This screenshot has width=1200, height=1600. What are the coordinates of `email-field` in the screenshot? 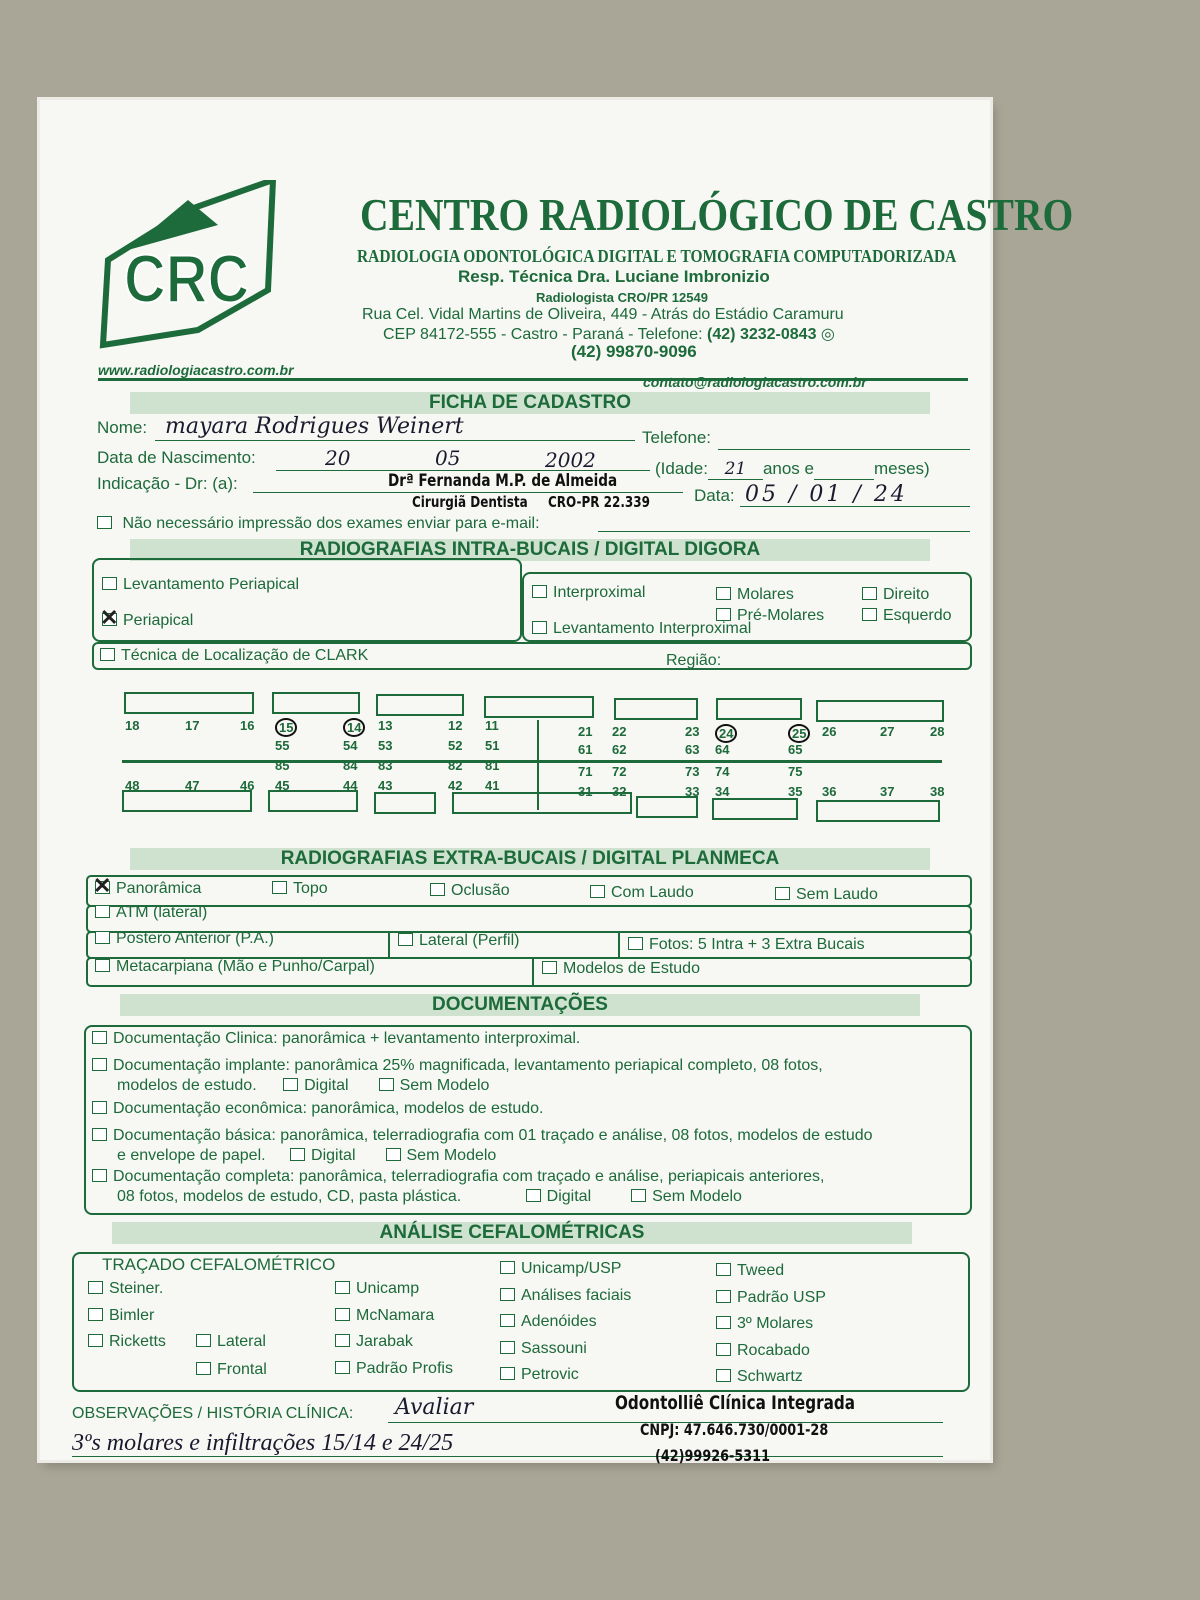 It's located at (784, 531).